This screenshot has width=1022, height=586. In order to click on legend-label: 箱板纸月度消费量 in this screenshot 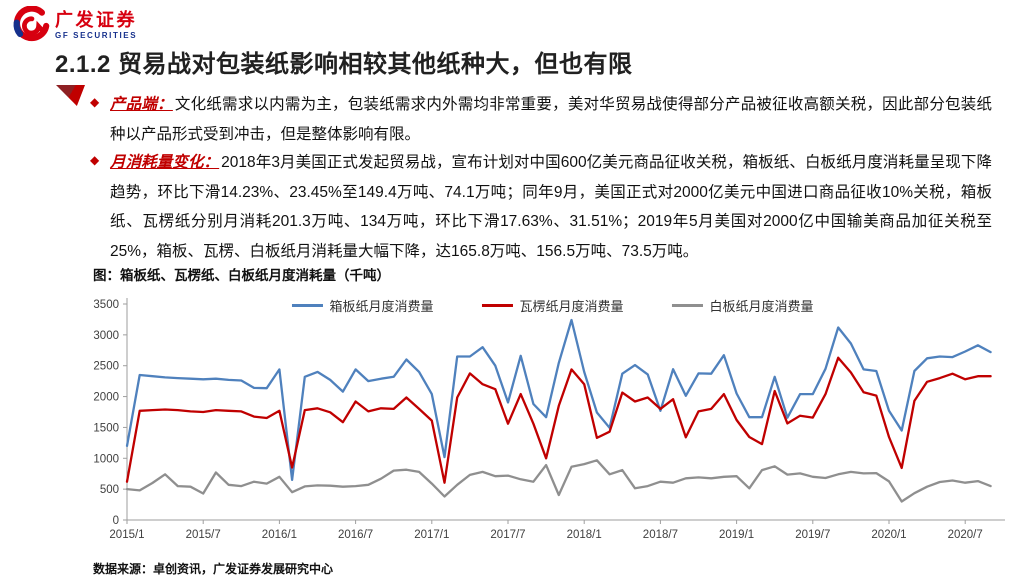, I will do `click(381, 306)`.